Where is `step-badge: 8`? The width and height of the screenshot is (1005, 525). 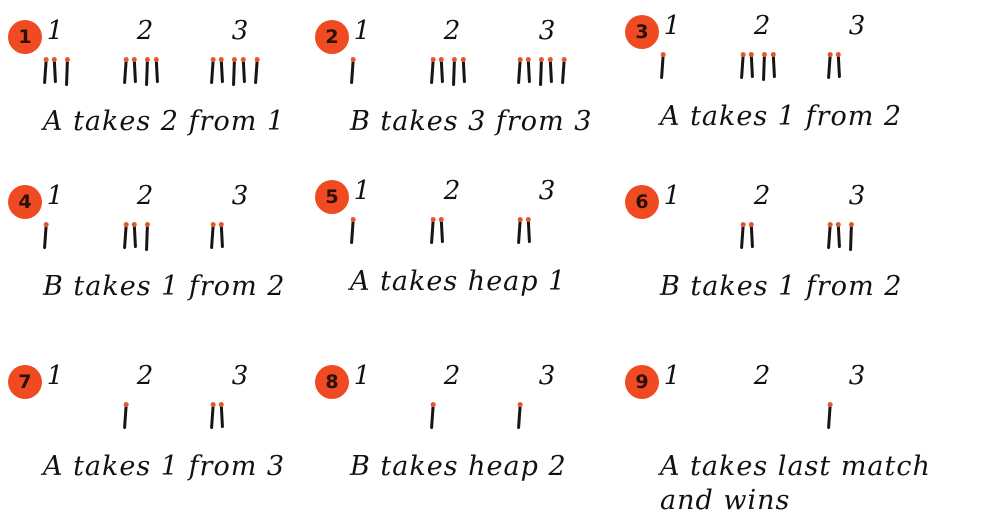 step-badge: 8 is located at coordinates (332, 382).